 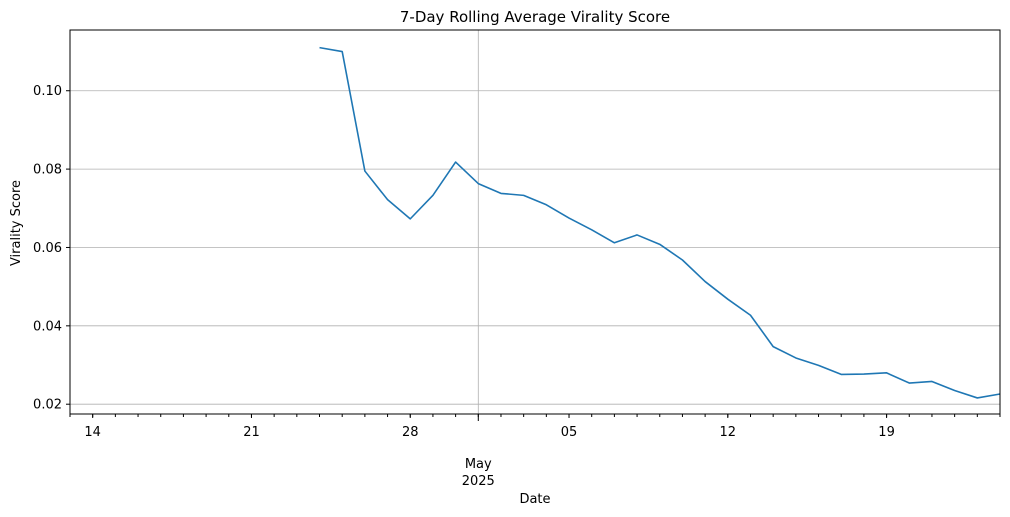 I want to click on y-tick-label: 0.04, so click(x=47, y=326).